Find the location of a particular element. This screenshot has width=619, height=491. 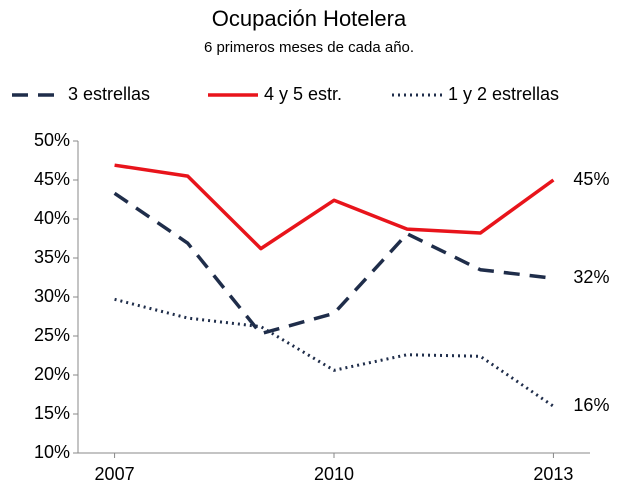

y-tick-label: 20% is located at coordinates (52, 374).